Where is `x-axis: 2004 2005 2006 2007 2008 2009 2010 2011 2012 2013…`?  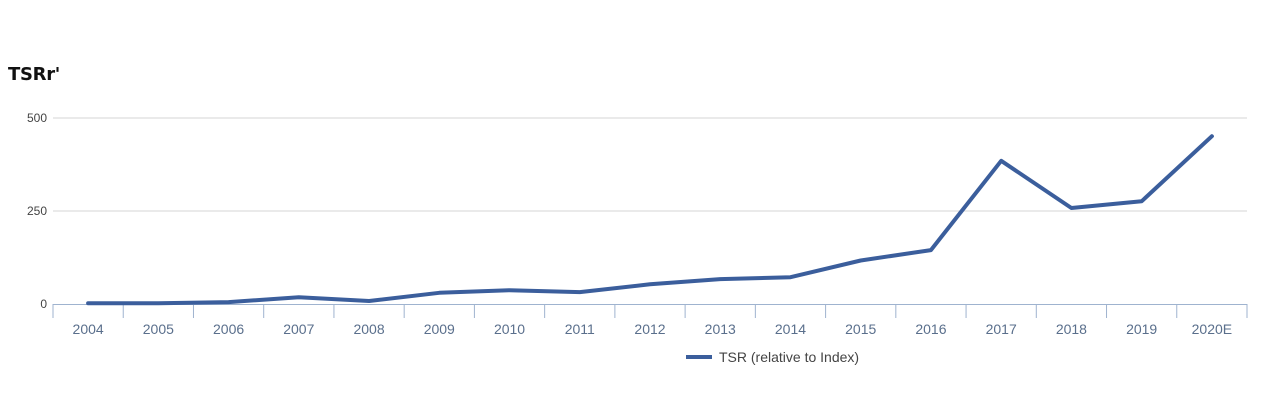 x-axis: 2004 2005 2006 2007 2008 2009 2010 2011 2012 2013… is located at coordinates (650, 320).